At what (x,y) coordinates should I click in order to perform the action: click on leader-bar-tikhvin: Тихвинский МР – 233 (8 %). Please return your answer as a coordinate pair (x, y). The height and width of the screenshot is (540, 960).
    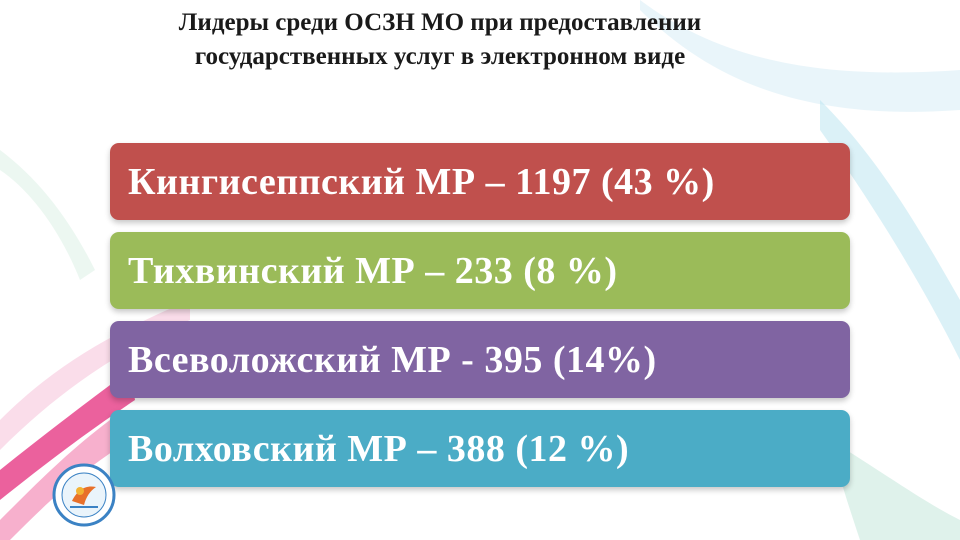
    Looking at the image, I should click on (480, 270).